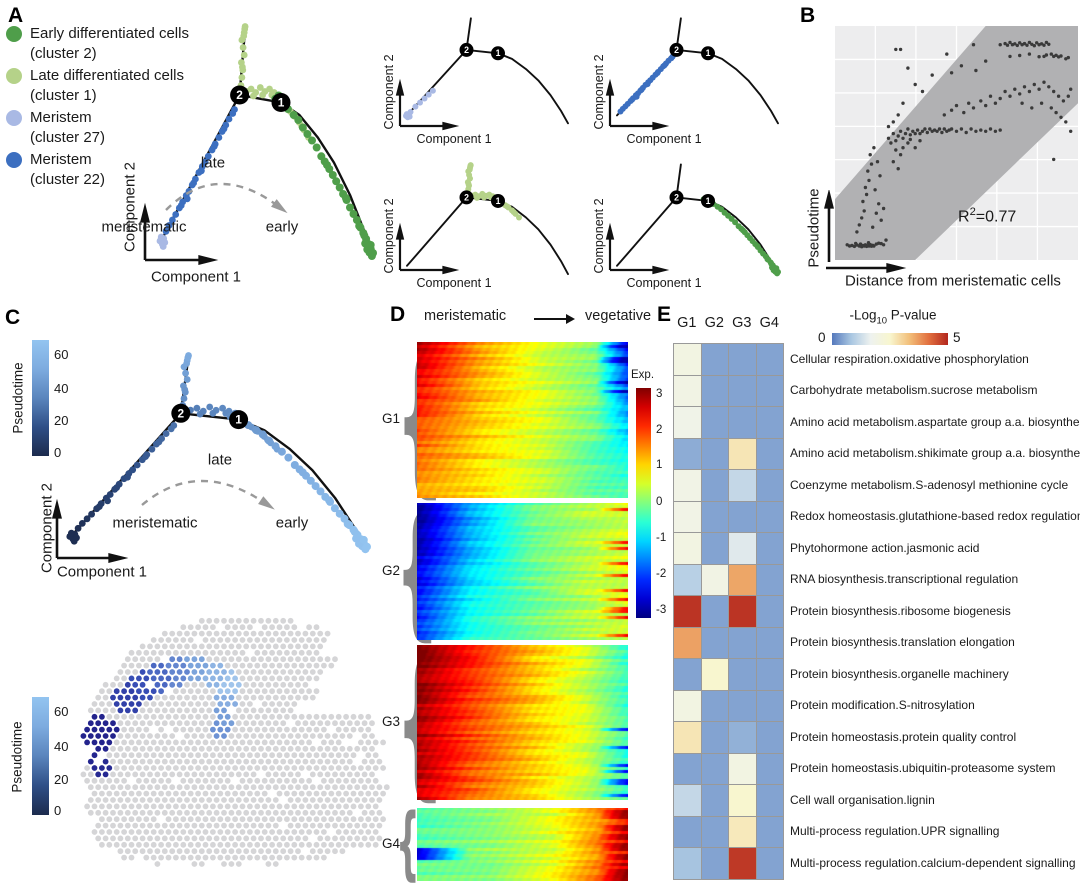 This screenshot has height=885, width=1080. What do you see at coordinates (688, 706) in the screenshot?
I see `pvalue-cell-G1-row12` at bounding box center [688, 706].